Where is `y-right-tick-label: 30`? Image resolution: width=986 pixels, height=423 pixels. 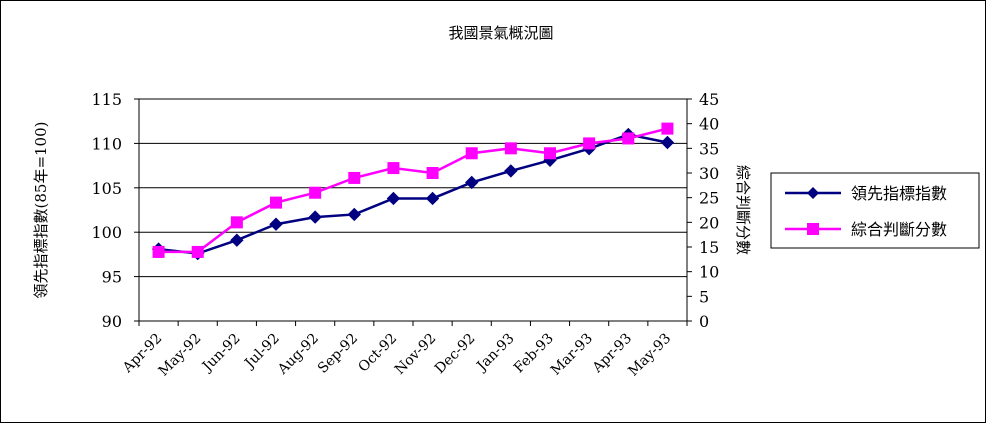 y-right-tick-label: 30 is located at coordinates (709, 173).